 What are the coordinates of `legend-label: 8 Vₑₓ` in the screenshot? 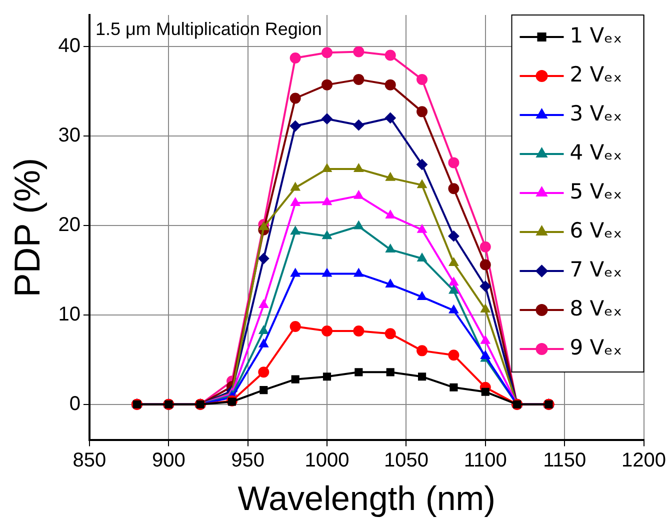 It's located at (596, 308).